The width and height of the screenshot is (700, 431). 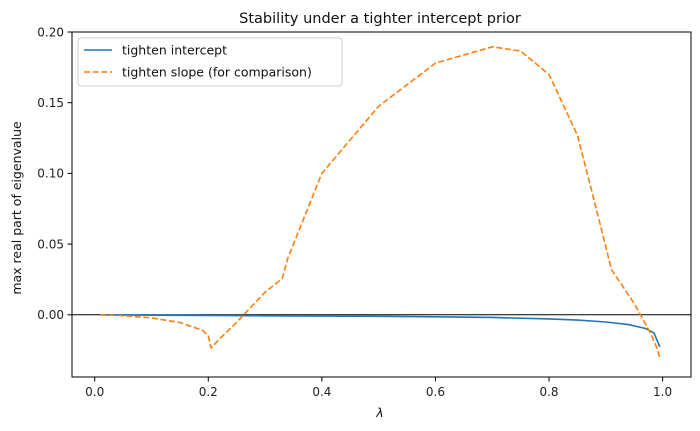 I want to click on legend-label-1: tighten intercept, so click(x=174, y=50).